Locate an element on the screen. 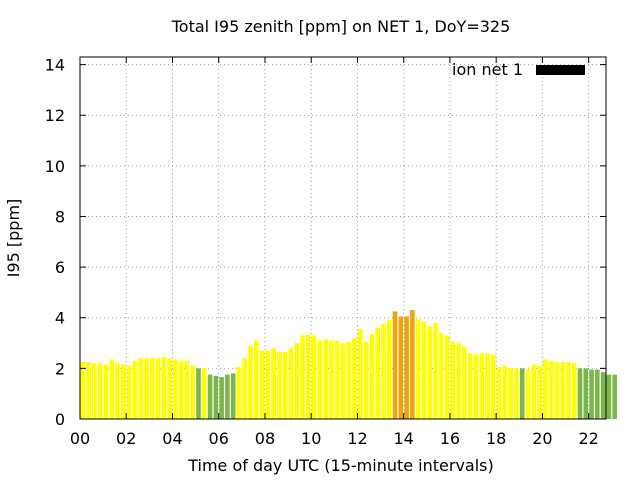  y-tick-label: 10 is located at coordinates (55, 166).